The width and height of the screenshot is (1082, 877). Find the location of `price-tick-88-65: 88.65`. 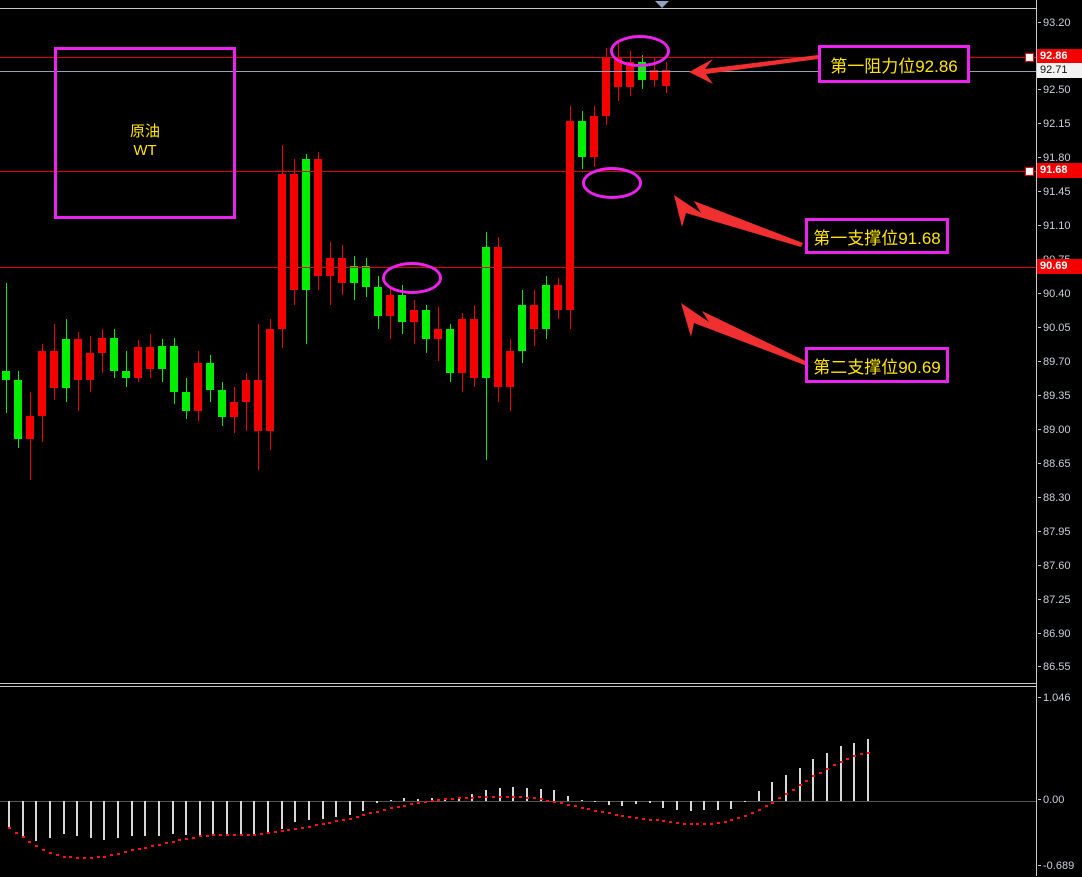

price-tick-88-65: 88.65 is located at coordinates (1054, 464).